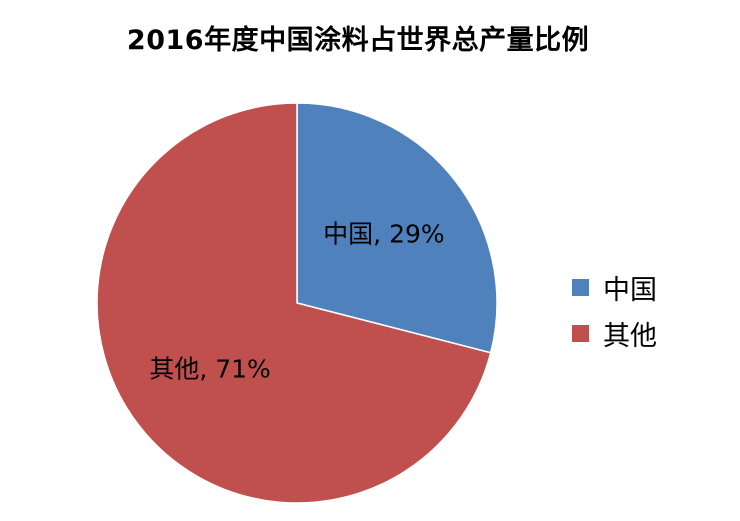 This screenshot has width=740, height=521. What do you see at coordinates (630, 336) in the screenshot?
I see `legend-label-other: 其他` at bounding box center [630, 336].